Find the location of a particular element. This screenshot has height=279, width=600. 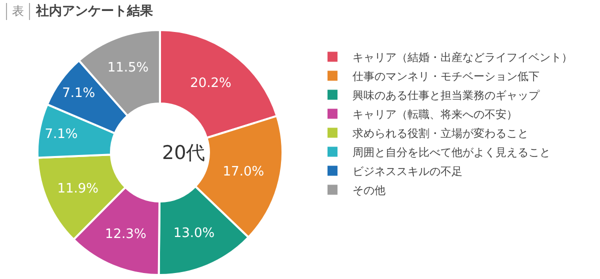

legend-label: キャリア（転職、将来への不安） is located at coordinates (435, 115).